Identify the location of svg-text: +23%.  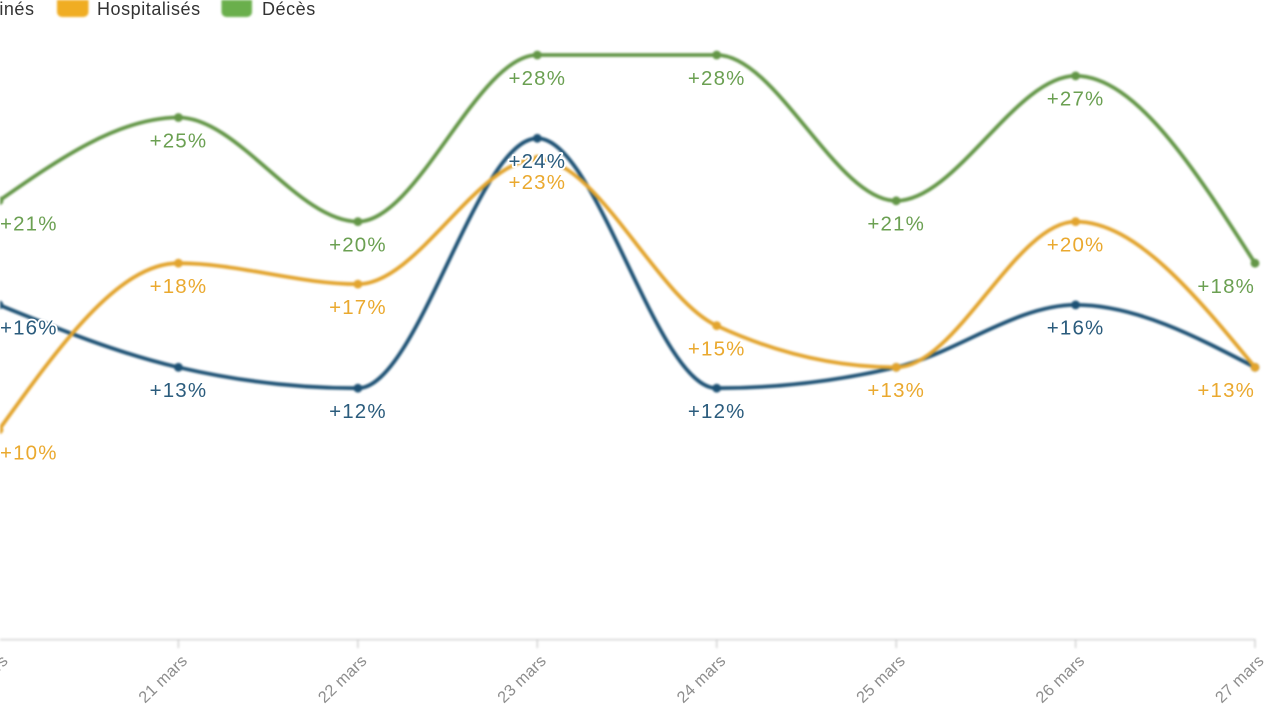
(537, 182).